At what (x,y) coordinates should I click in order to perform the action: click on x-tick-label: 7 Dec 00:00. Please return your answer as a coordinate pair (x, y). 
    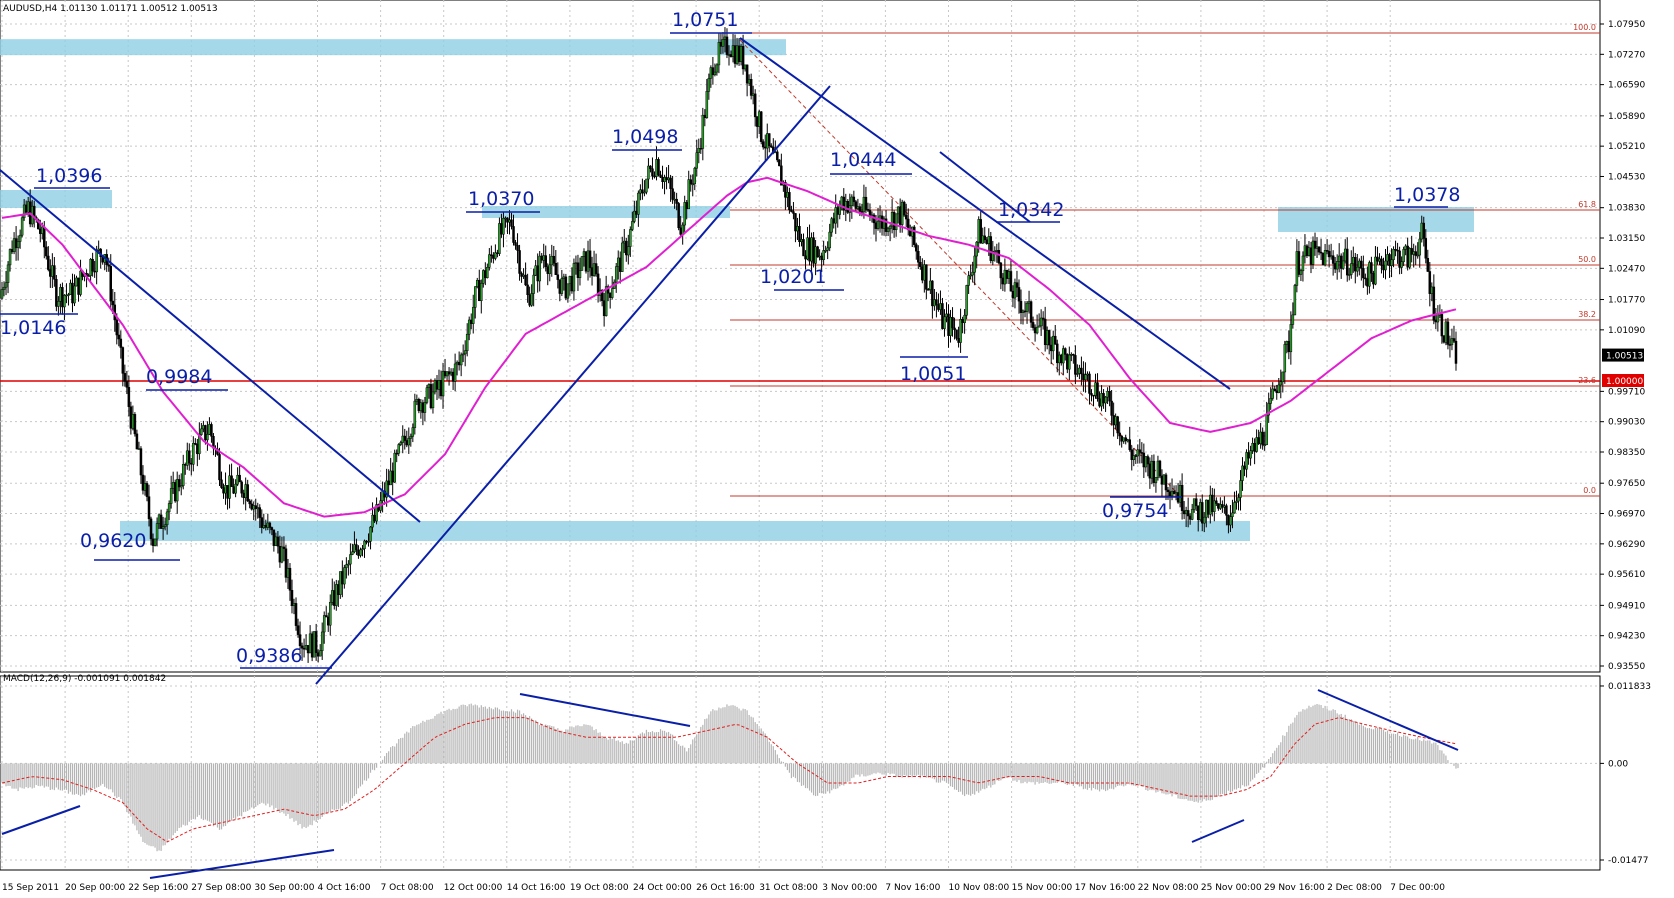
    Looking at the image, I should click on (1417, 888).